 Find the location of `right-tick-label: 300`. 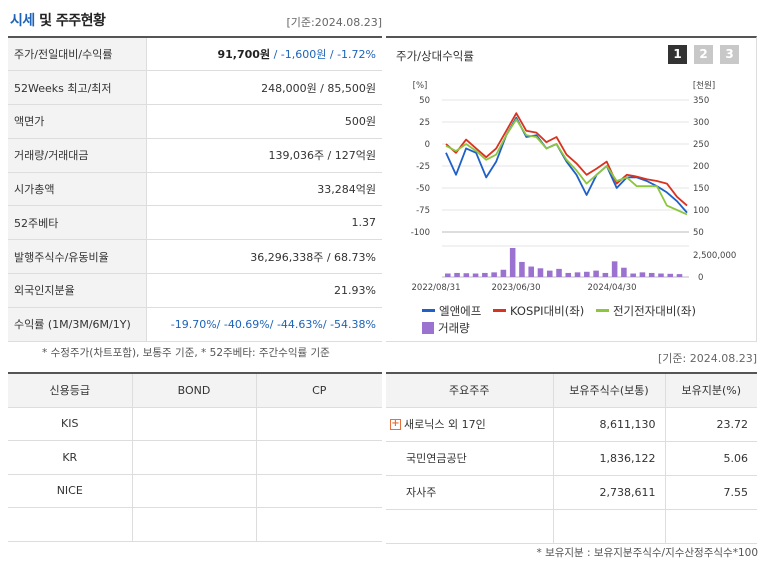

right-tick-label: 300 is located at coordinates (701, 123).